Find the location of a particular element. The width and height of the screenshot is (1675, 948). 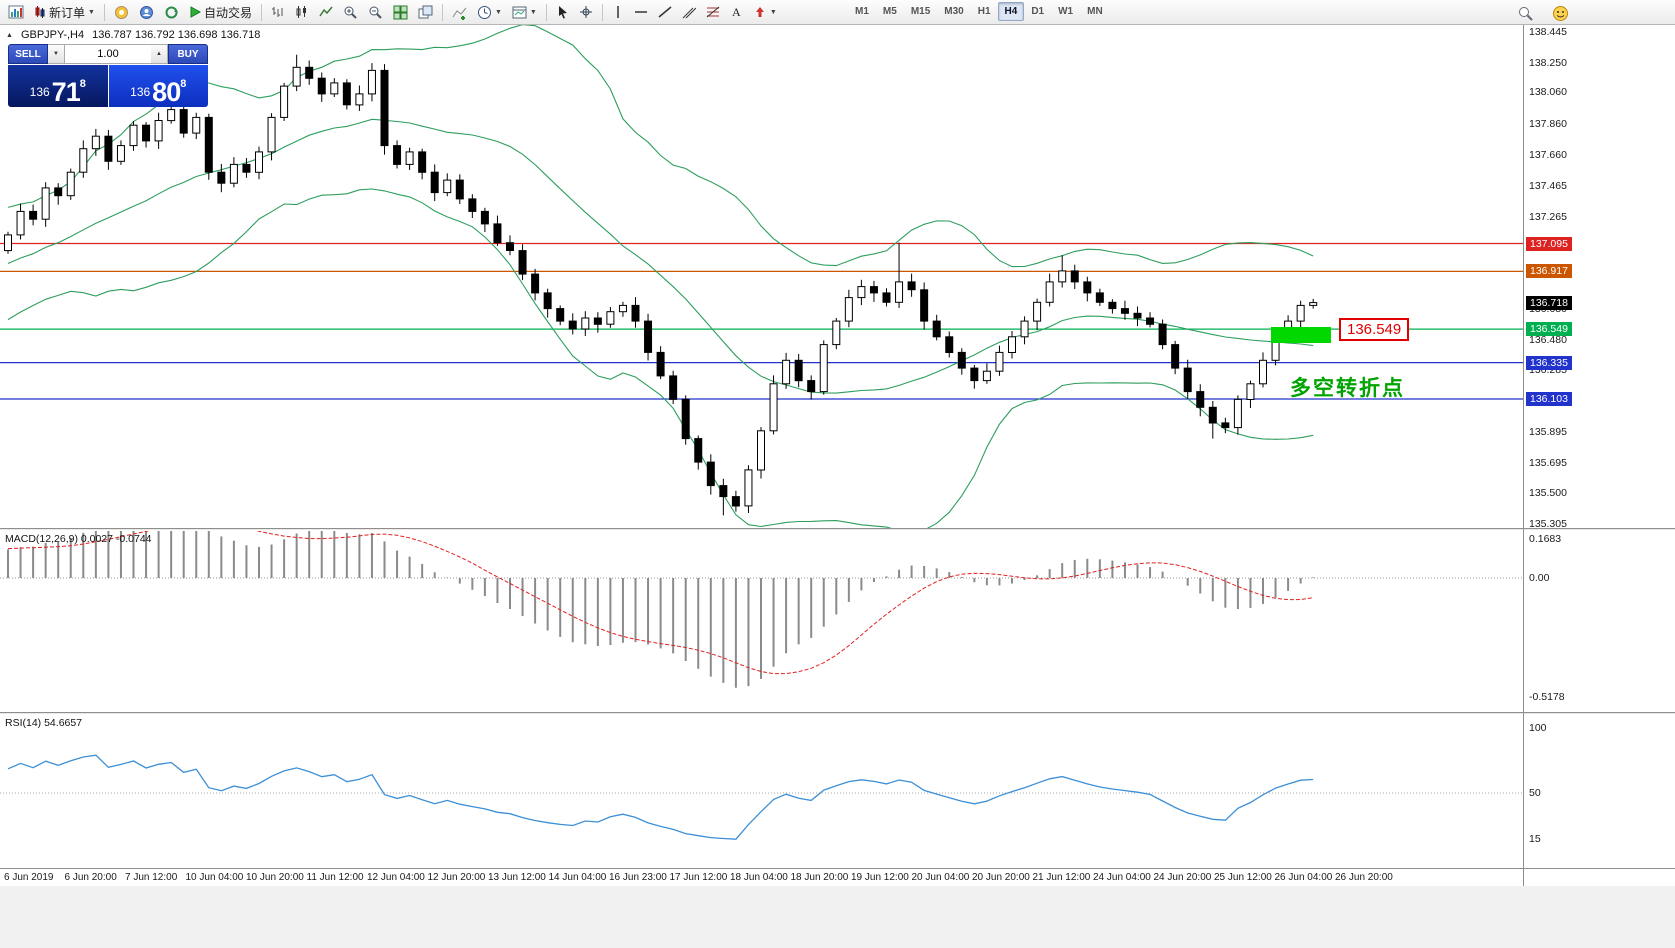

zoom-in-icon is located at coordinates (350, 12).